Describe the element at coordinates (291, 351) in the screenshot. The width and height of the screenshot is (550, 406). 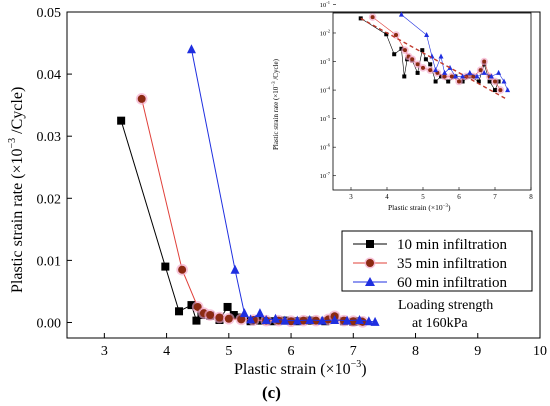
I see `x-tick-label: 6` at that location.